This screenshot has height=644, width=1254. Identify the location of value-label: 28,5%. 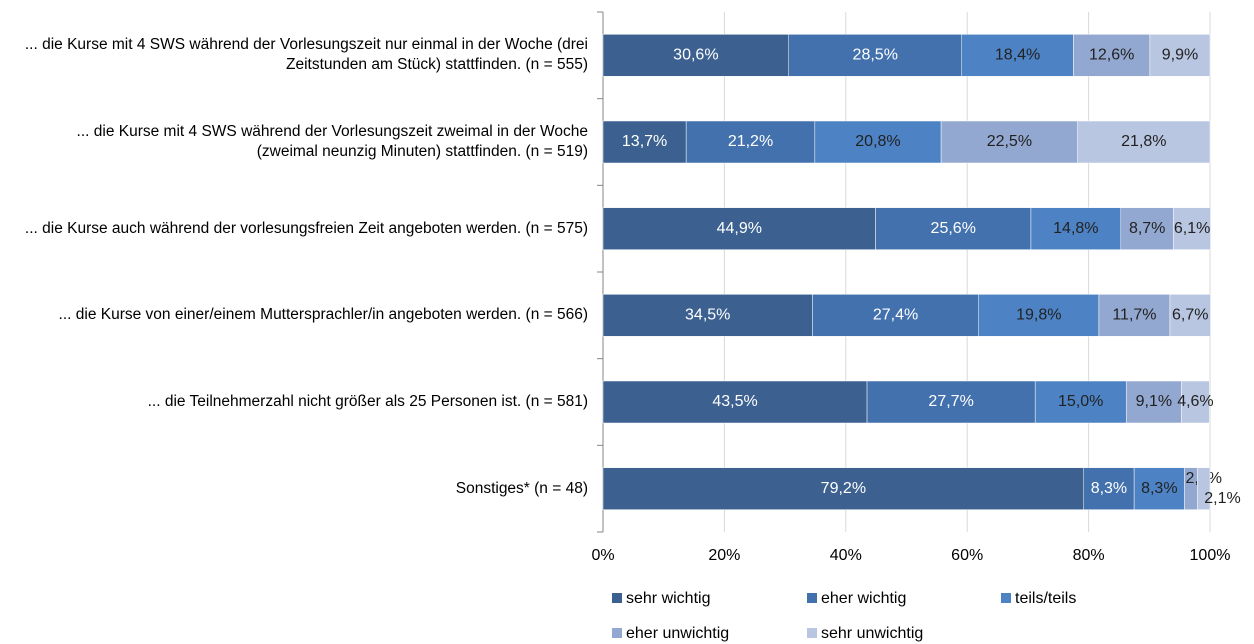
(875, 55).